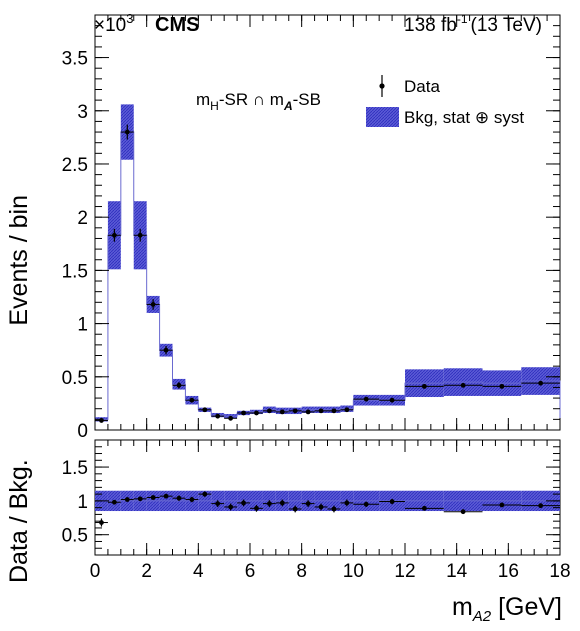  I want to click on x-tick-label: 16, so click(508, 571).